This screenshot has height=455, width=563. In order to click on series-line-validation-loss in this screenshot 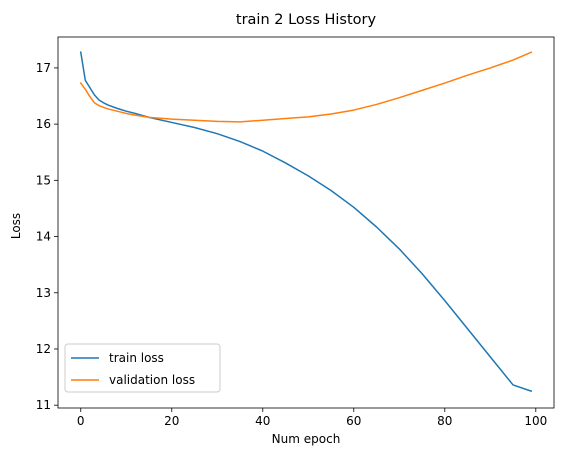, I will do `click(306, 87)`.